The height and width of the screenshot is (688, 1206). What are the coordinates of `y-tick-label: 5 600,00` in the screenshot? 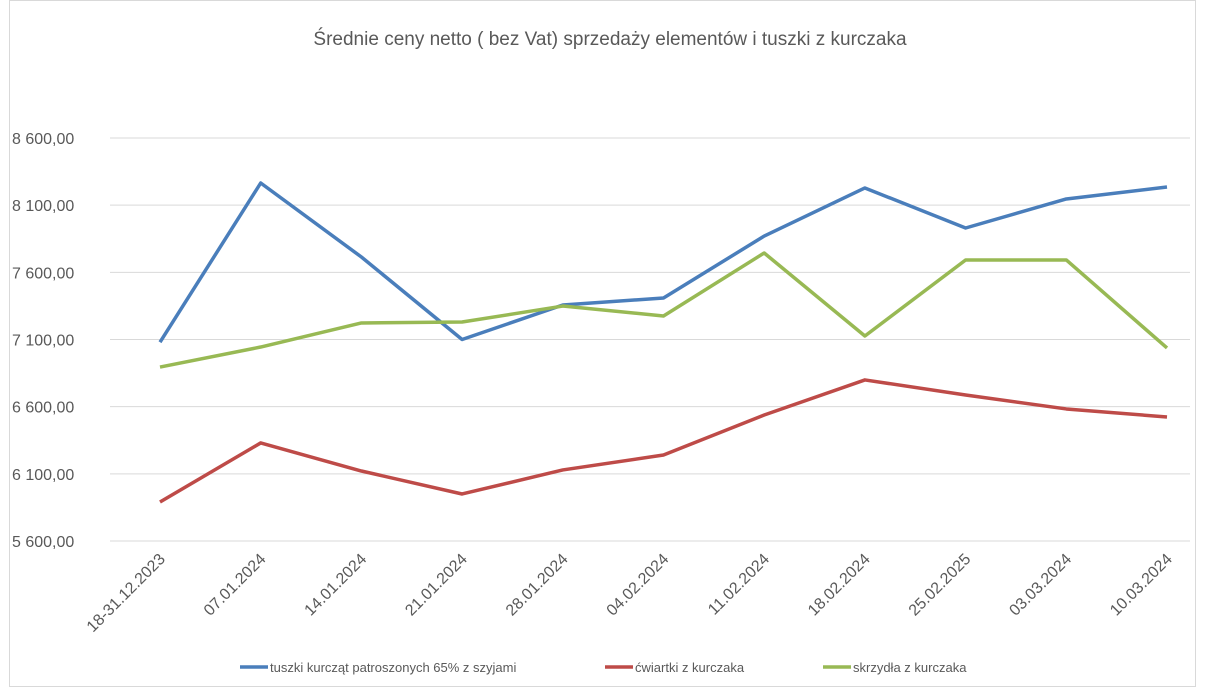 It's located at (43, 542).